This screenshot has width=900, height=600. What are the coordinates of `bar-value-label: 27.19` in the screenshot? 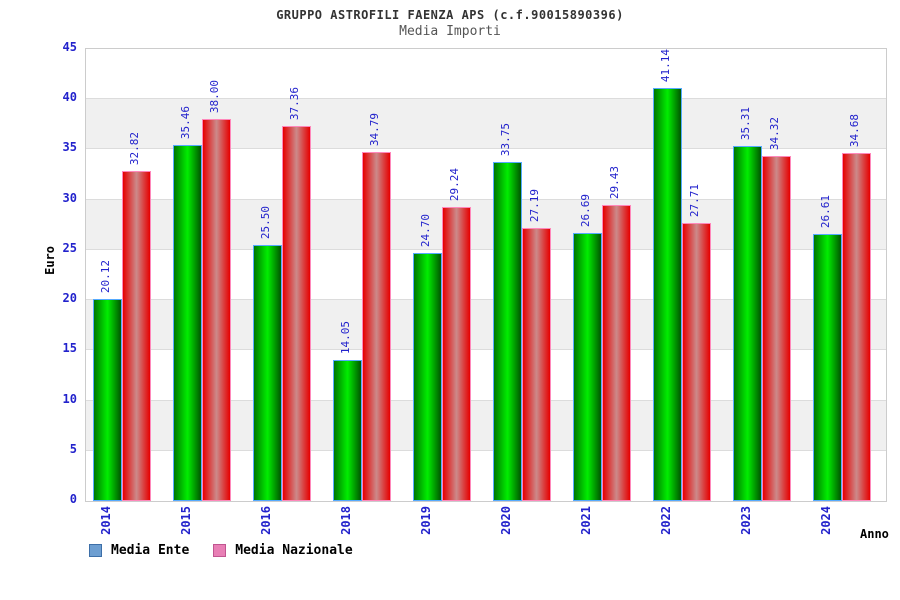 It's located at (534, 205).